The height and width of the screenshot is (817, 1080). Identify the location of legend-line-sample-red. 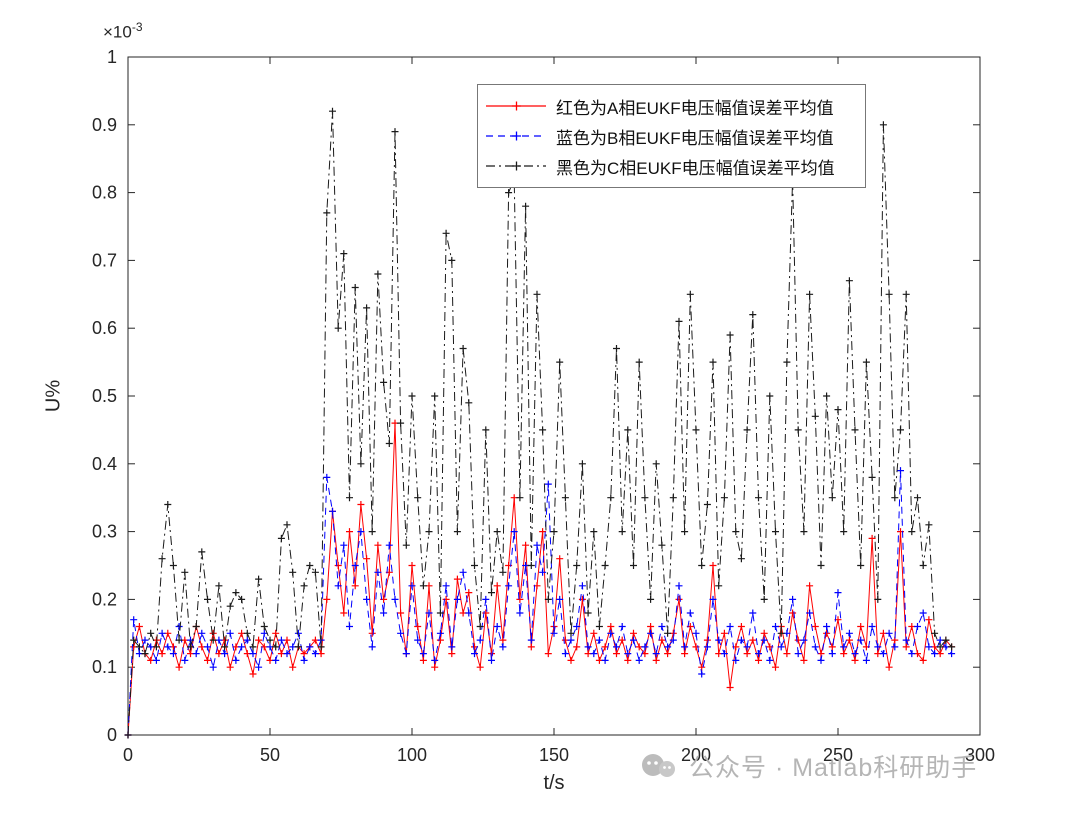
(516, 106).